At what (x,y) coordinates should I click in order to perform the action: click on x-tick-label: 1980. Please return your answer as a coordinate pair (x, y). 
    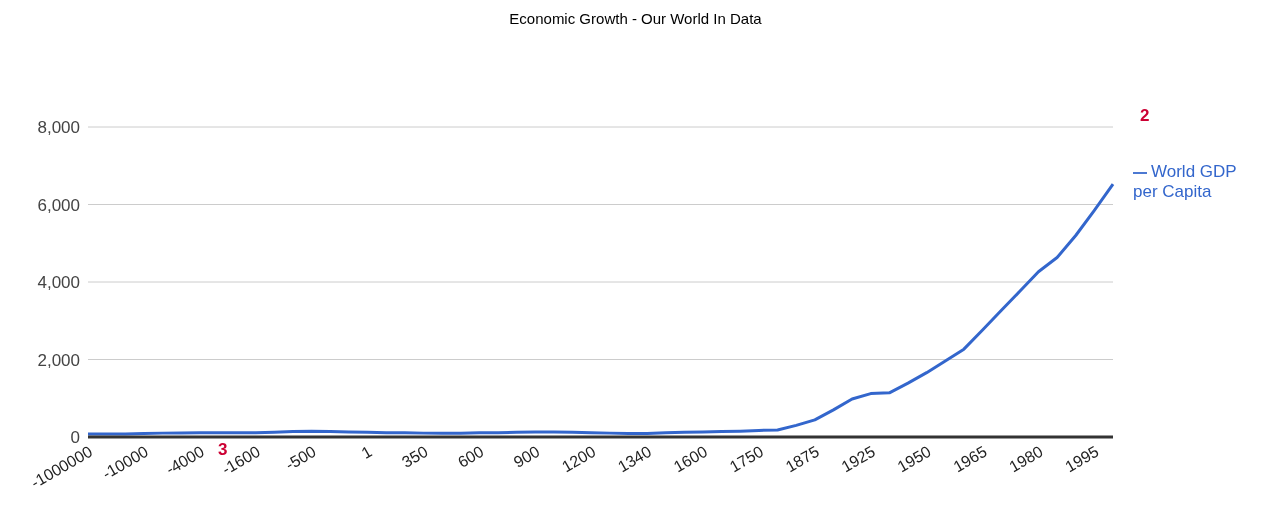
    Looking at the image, I should click on (1026, 459).